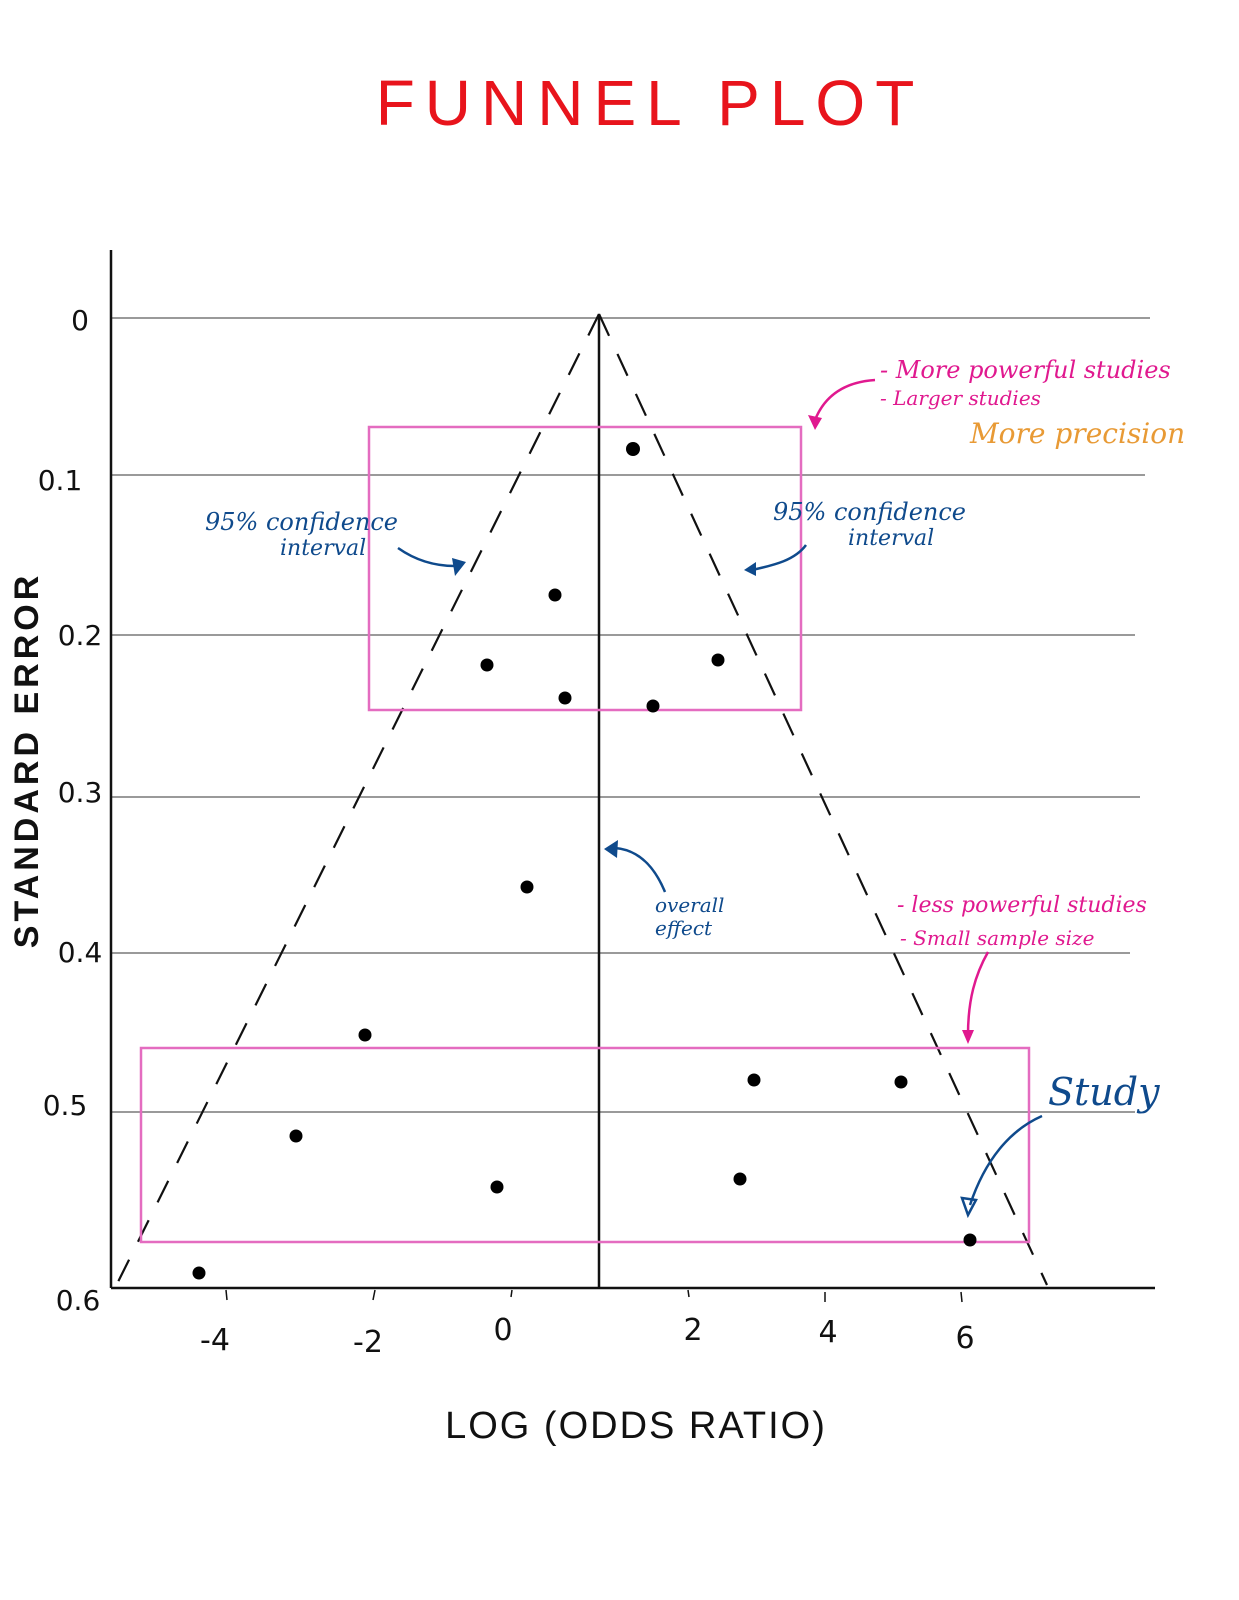  Describe the element at coordinates (960, 398) in the screenshot. I see `svg-text: - Larger studies` at that location.